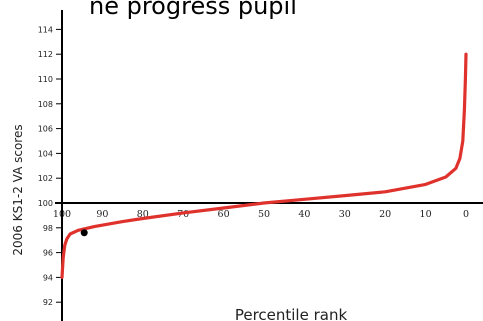 Image resolution: width=483 pixels, height=321 pixels. Describe the element at coordinates (45, 178) in the screenshot. I see `y-tick-label: 102` at that location.